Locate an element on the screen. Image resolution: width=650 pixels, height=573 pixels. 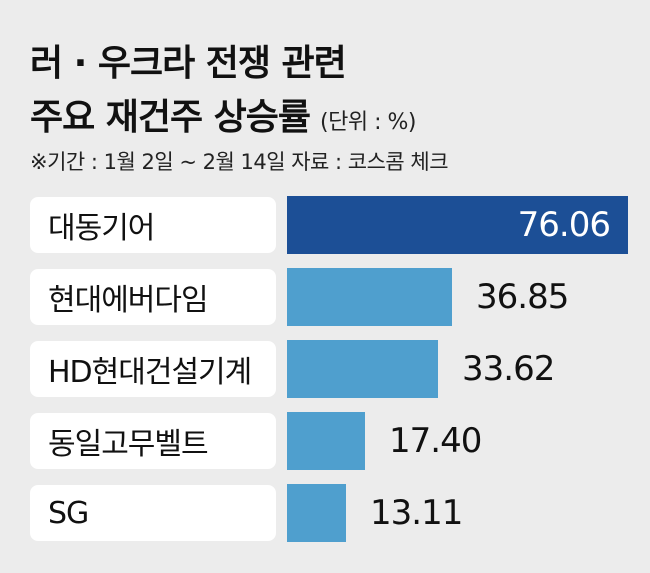
chart-title-line2-text: 주요 재건주 상승률 is located at coordinates (170, 117).